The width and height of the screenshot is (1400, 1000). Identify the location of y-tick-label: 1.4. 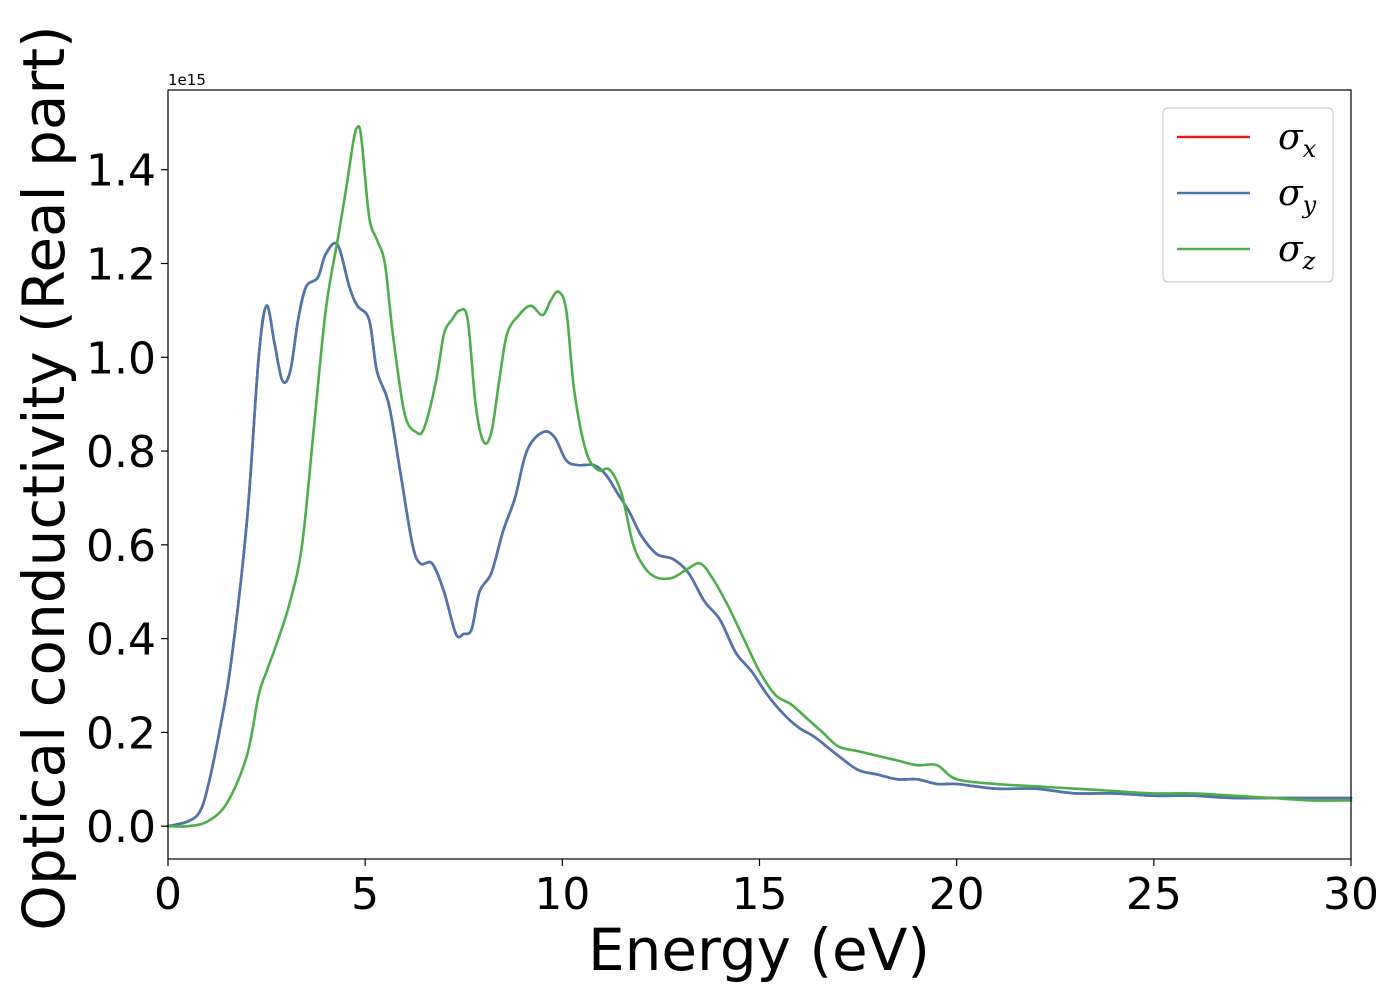
(121, 171).